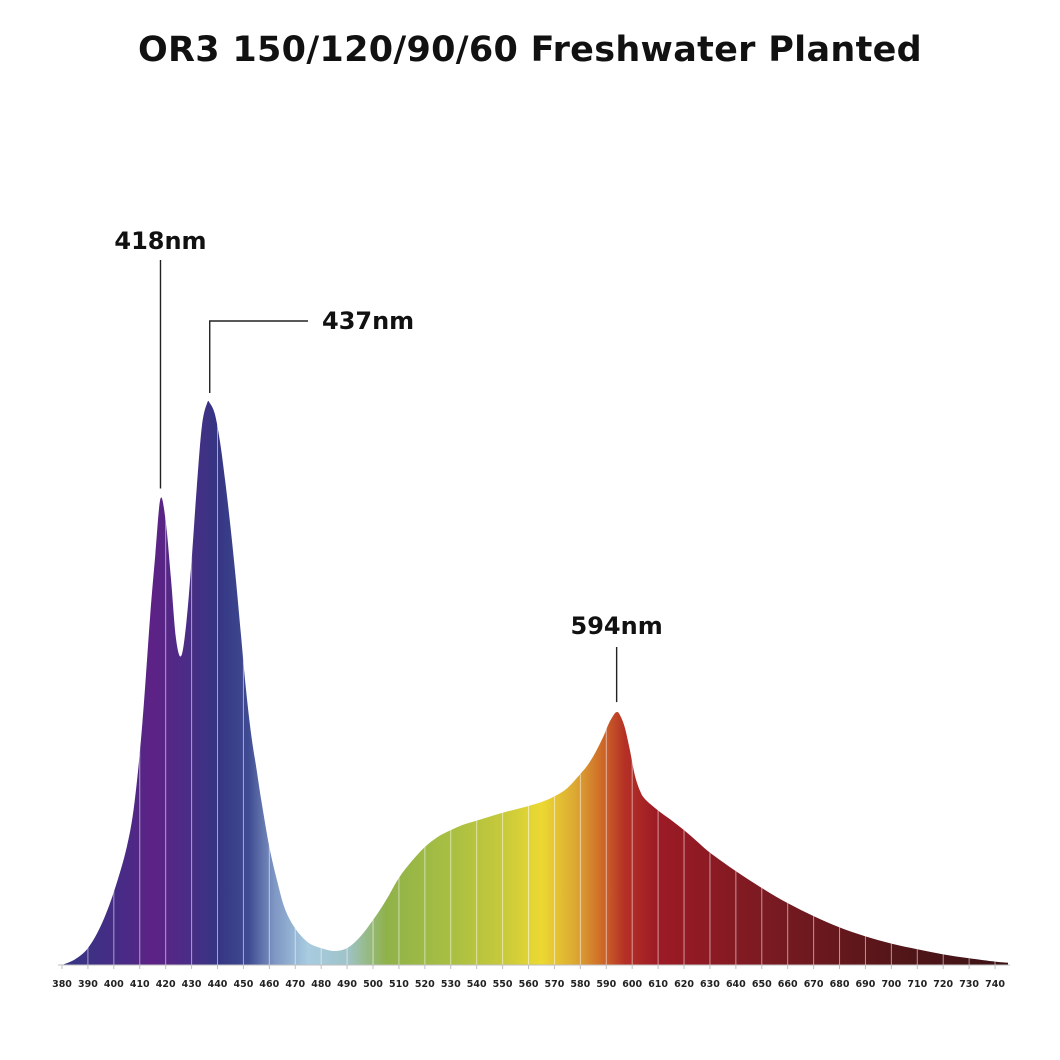  What do you see at coordinates (632, 984) in the screenshot?
I see `tick-label-600: 600` at bounding box center [632, 984].